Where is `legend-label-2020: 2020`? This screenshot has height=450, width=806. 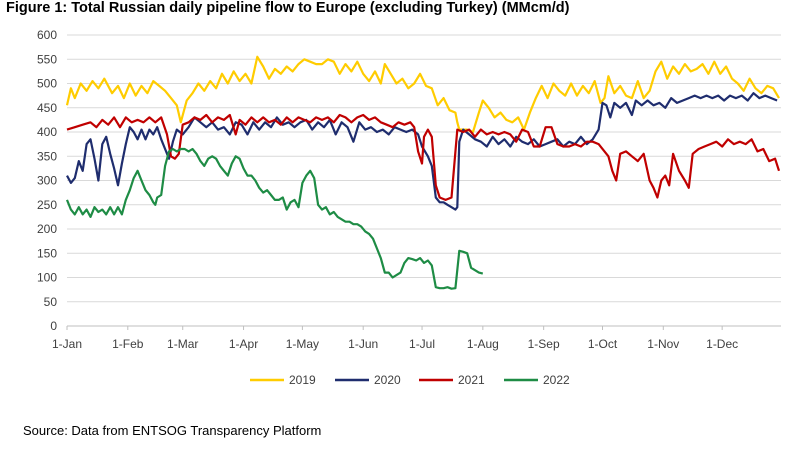
legend-label-2020: 2020 is located at coordinates (387, 380).